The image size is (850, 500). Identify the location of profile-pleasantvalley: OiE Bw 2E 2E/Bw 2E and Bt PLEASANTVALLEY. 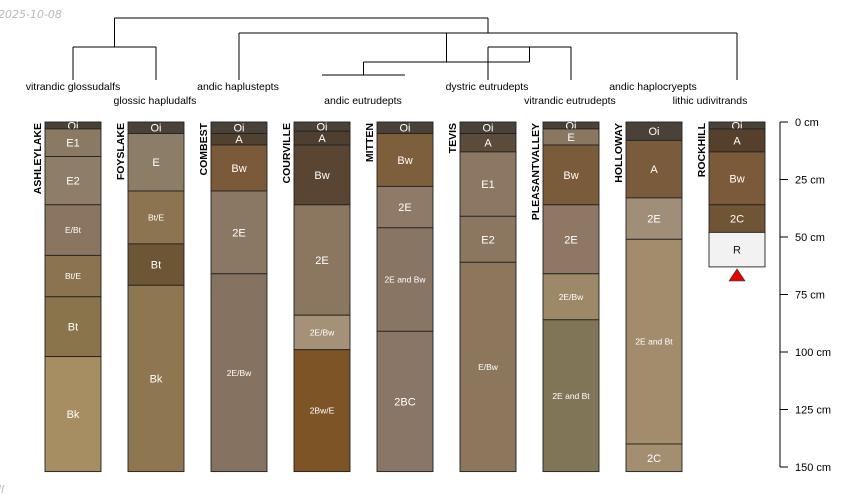
(565, 296).